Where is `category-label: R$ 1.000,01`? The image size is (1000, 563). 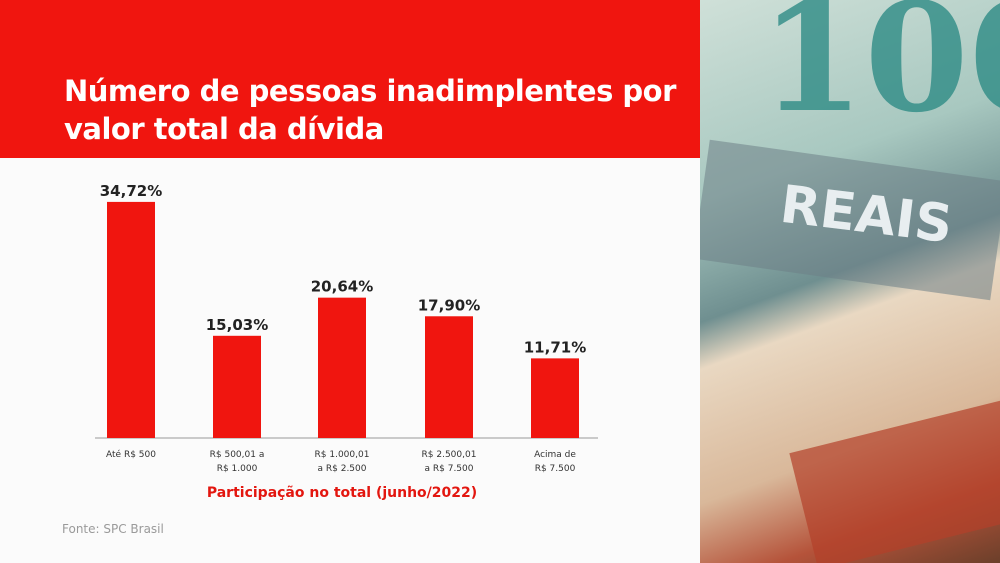 category-label: R$ 1.000,01 is located at coordinates (342, 455).